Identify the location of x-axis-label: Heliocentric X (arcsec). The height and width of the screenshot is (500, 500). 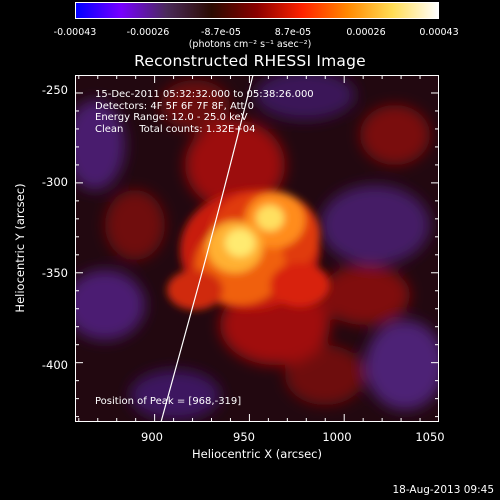
(257, 454).